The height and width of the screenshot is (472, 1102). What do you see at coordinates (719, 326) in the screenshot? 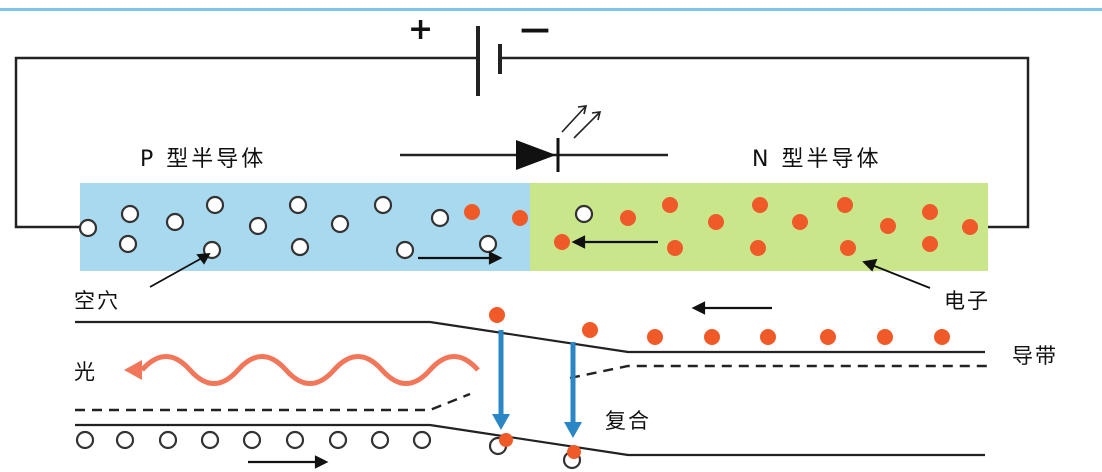
I see `conduction-electrons` at bounding box center [719, 326].